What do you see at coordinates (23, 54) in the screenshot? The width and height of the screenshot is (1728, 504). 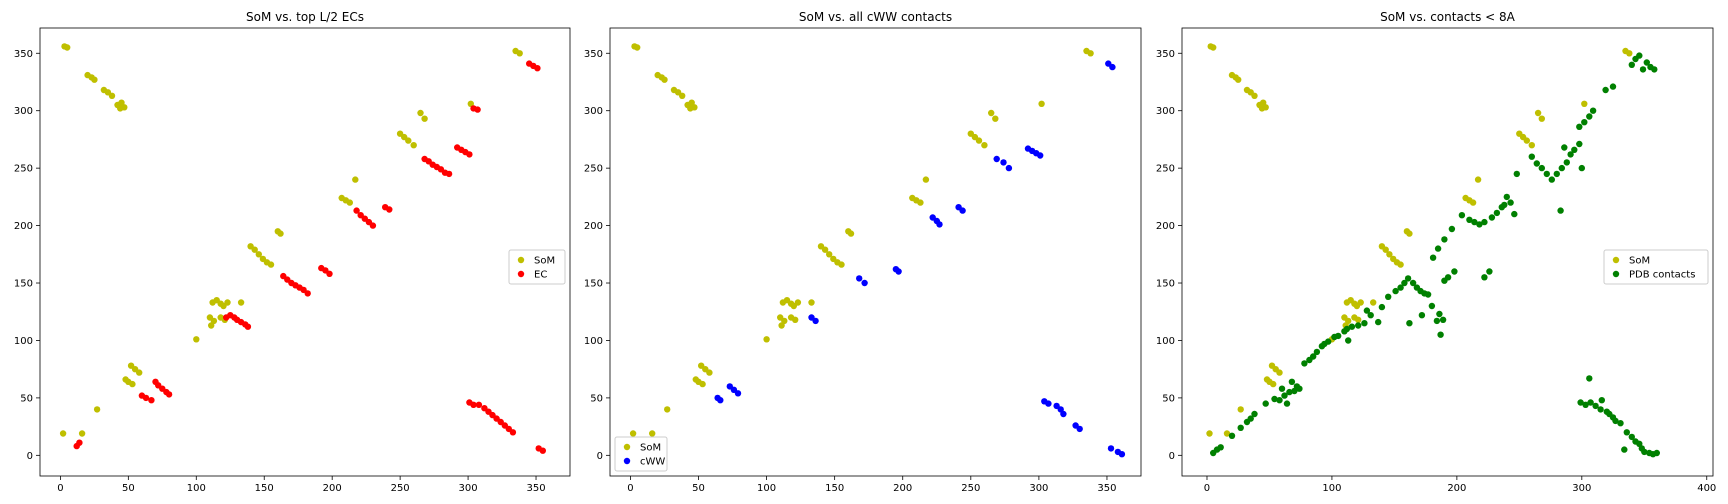 I see `y-tick-label: 350` at bounding box center [23, 54].